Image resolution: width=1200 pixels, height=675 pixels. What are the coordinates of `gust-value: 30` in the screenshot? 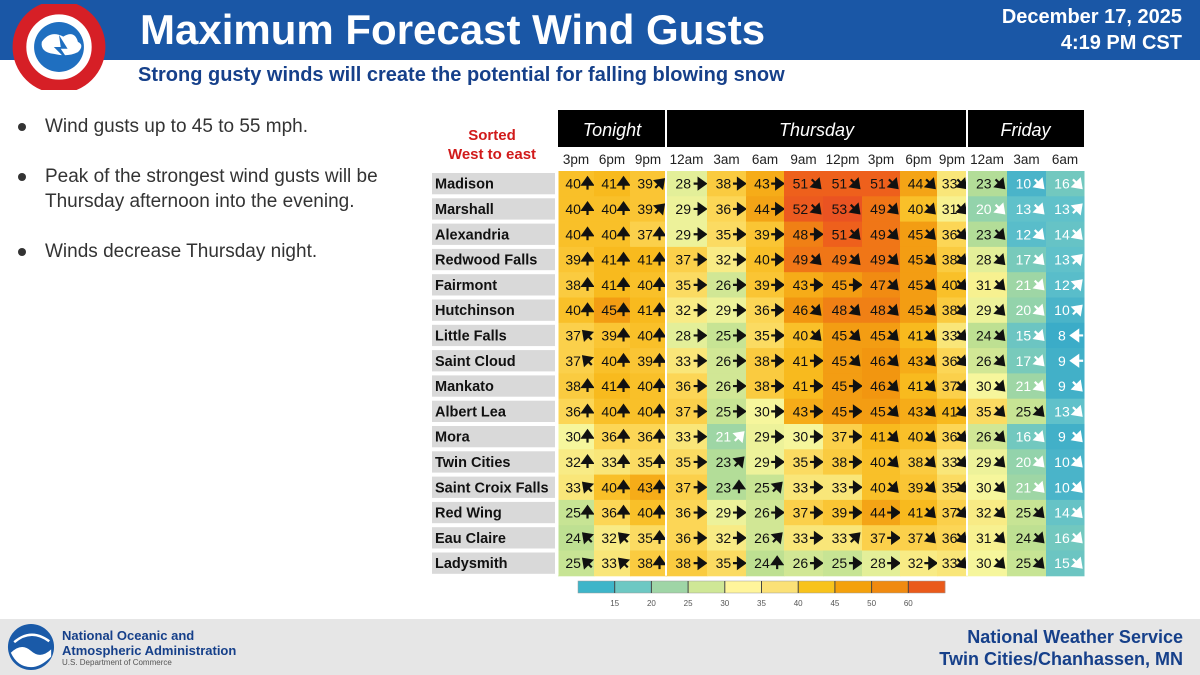 It's located at (984, 386).